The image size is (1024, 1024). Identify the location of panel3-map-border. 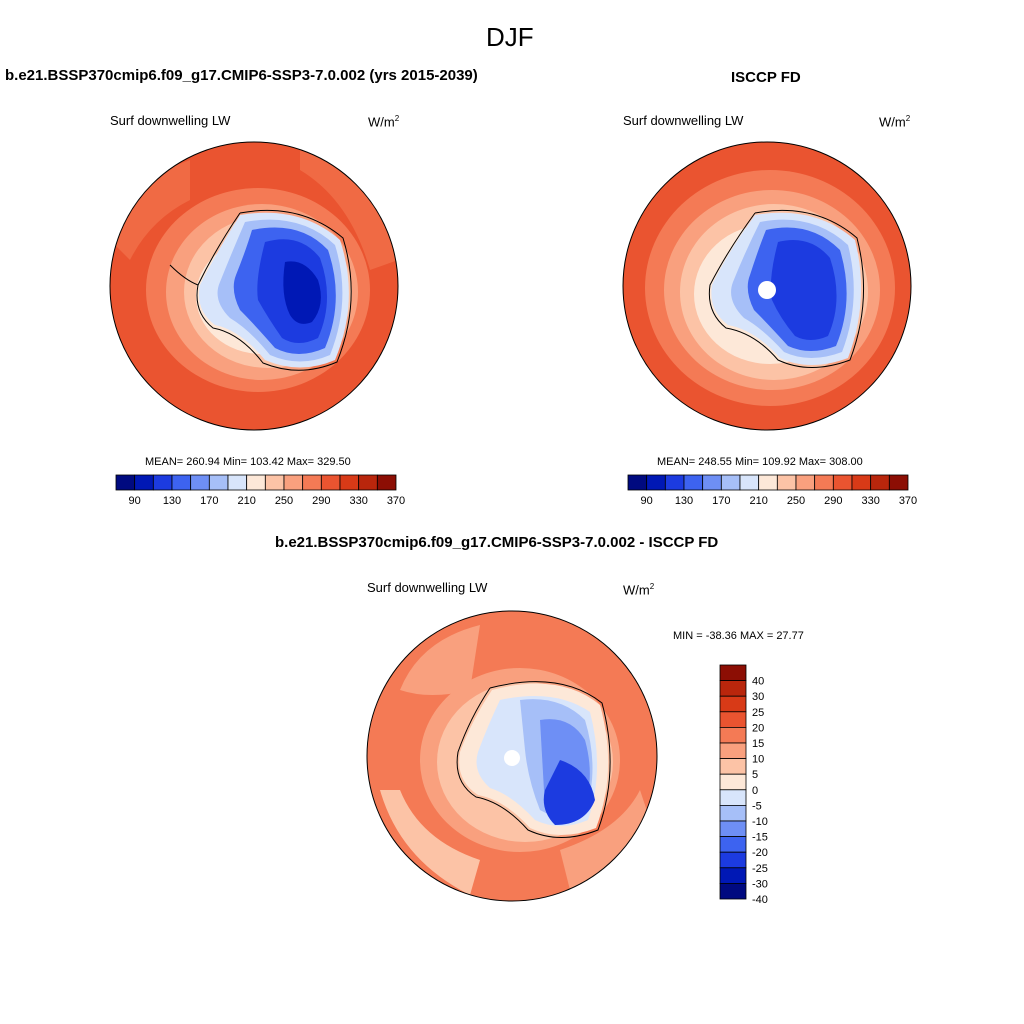
(512, 756).